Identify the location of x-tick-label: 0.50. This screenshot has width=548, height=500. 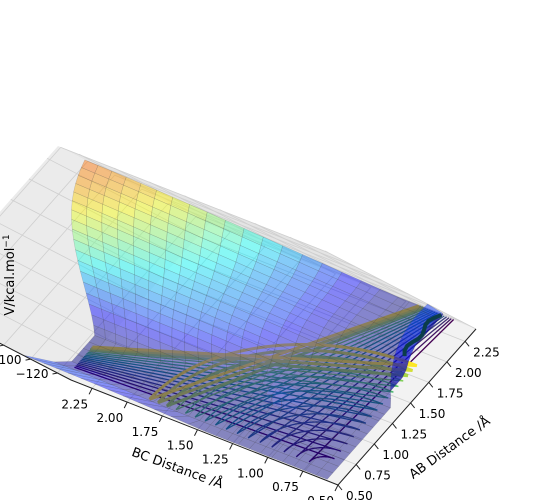
(359, 494).